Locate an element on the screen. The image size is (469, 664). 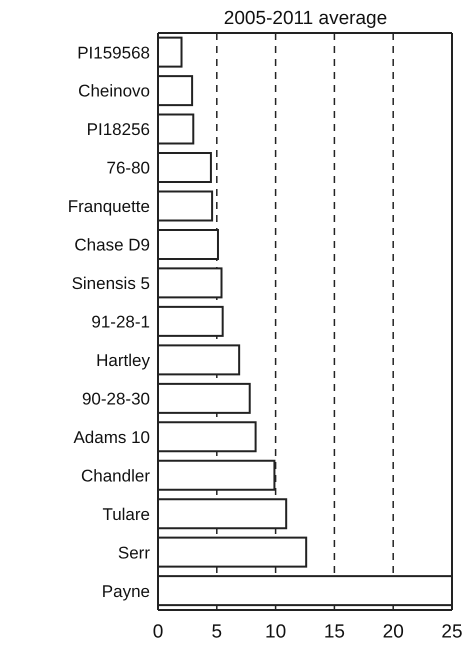
x-tick-label: 0 is located at coordinates (158, 631).